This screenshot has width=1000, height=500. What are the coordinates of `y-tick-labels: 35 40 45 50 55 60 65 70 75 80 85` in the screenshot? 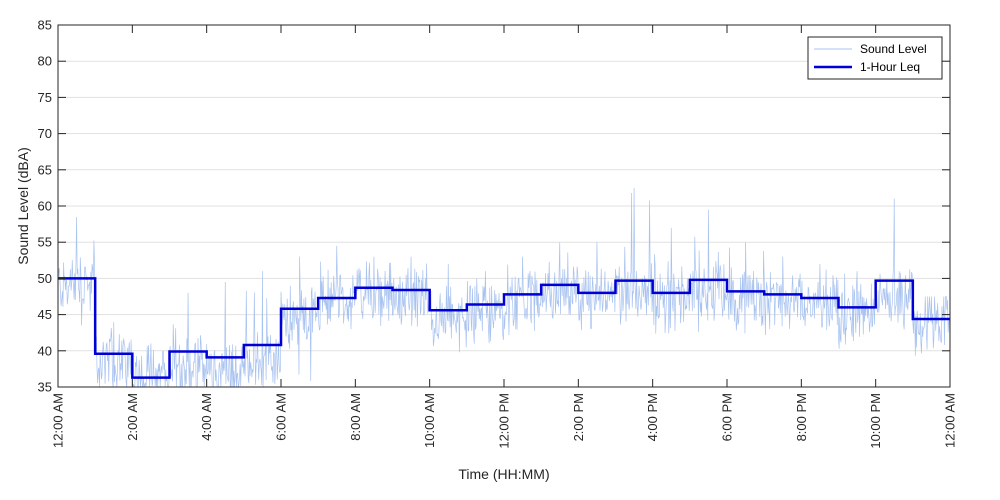 It's located at (45, 206).